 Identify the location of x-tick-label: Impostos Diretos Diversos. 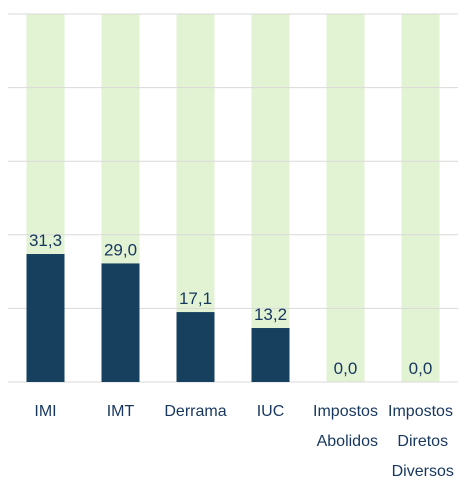
(420, 441).